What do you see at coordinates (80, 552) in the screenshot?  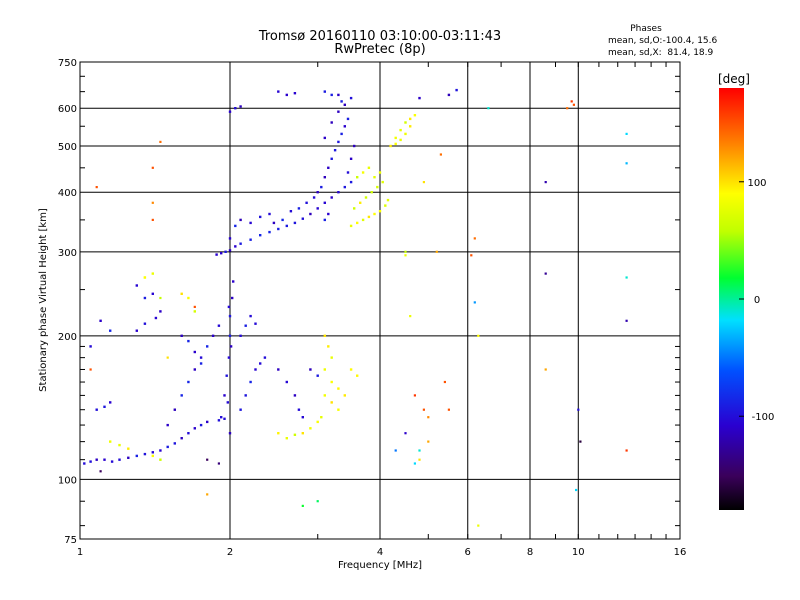 I see `x-tick-label: 1` at bounding box center [80, 552].